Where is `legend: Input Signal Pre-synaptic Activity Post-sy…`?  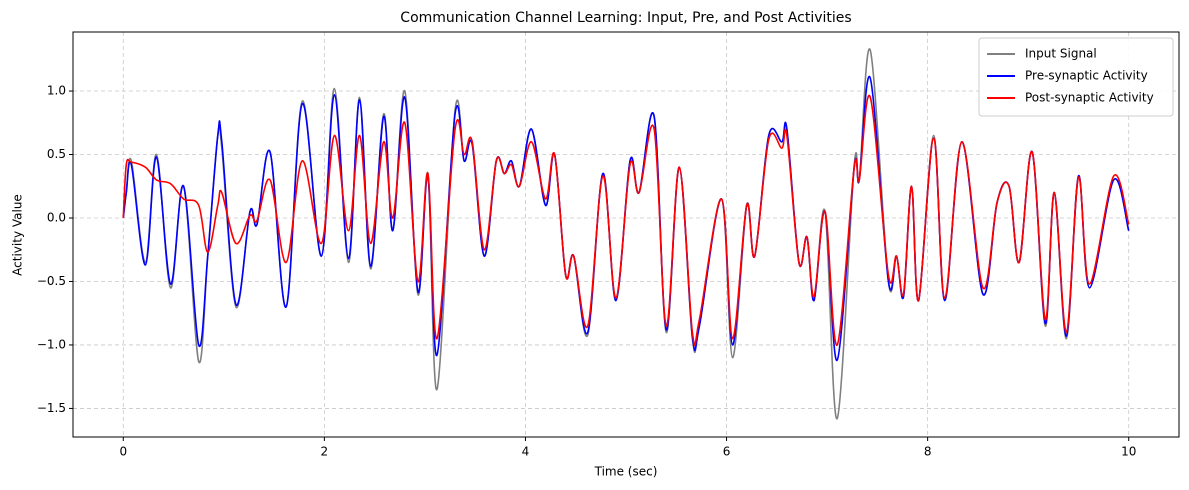 legend: Input Signal Pre-synaptic Activity Post-sy… is located at coordinates (1076, 77).